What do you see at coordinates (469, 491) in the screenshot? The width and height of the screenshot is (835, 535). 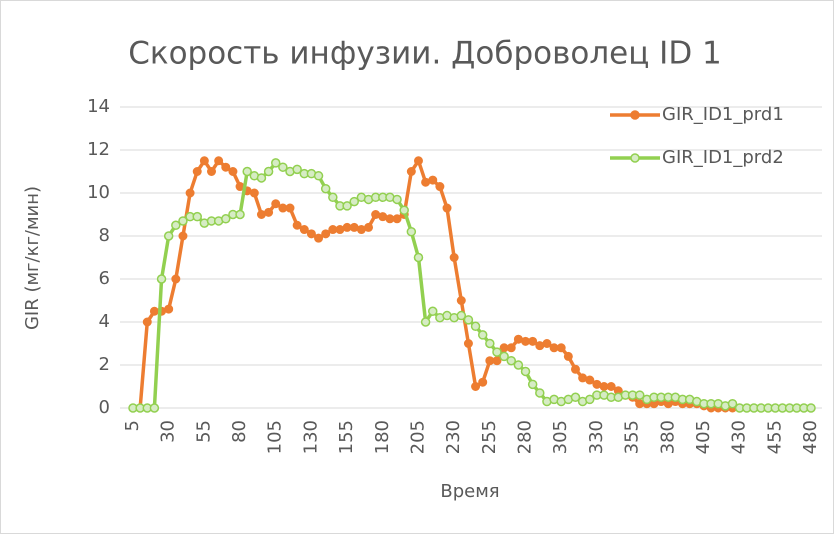 I see `x-axis-label: Время` at bounding box center [469, 491].